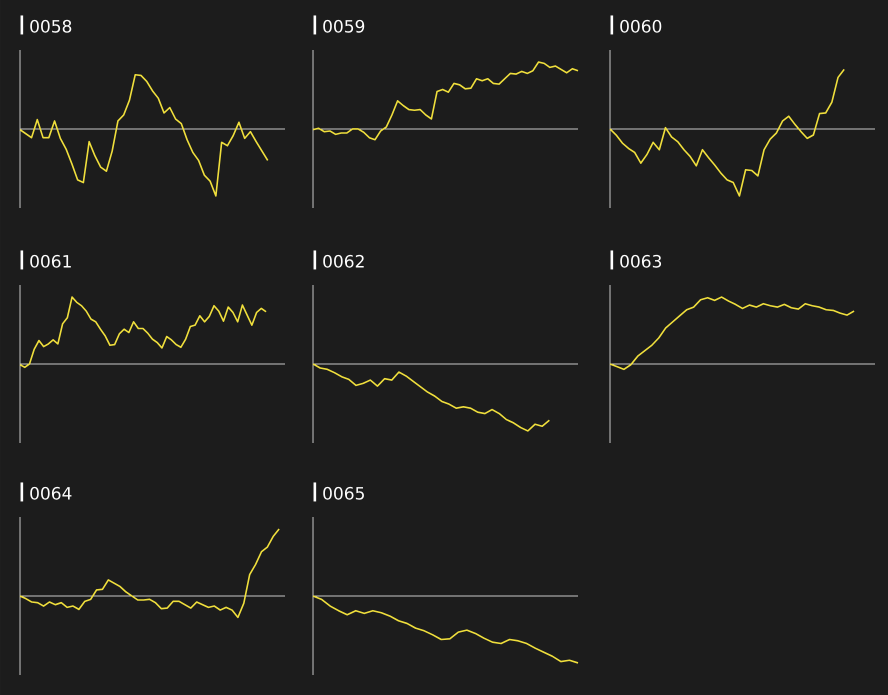 Image resolution: width=888 pixels, height=695 pixels. I want to click on chart-title: 0060, so click(641, 26).